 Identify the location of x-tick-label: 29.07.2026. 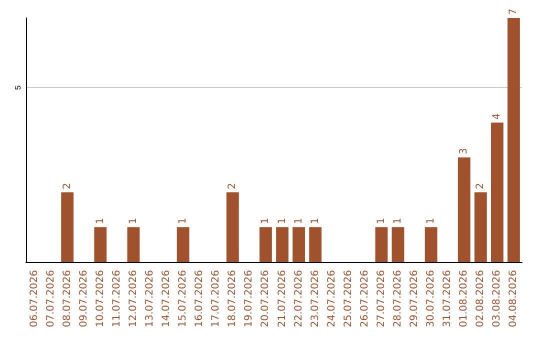
(414, 299).